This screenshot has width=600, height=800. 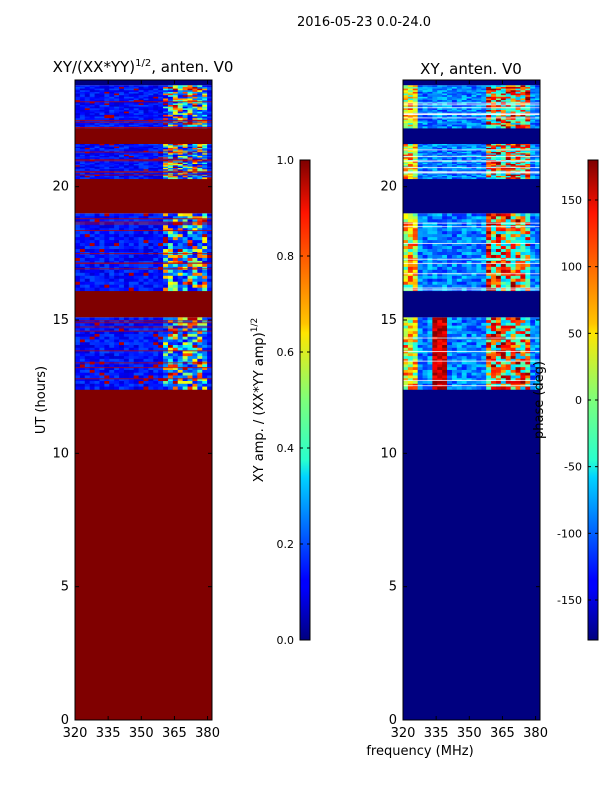 What do you see at coordinates (471, 69) in the screenshot?
I see `phase-title: XY, anten. V0` at bounding box center [471, 69].